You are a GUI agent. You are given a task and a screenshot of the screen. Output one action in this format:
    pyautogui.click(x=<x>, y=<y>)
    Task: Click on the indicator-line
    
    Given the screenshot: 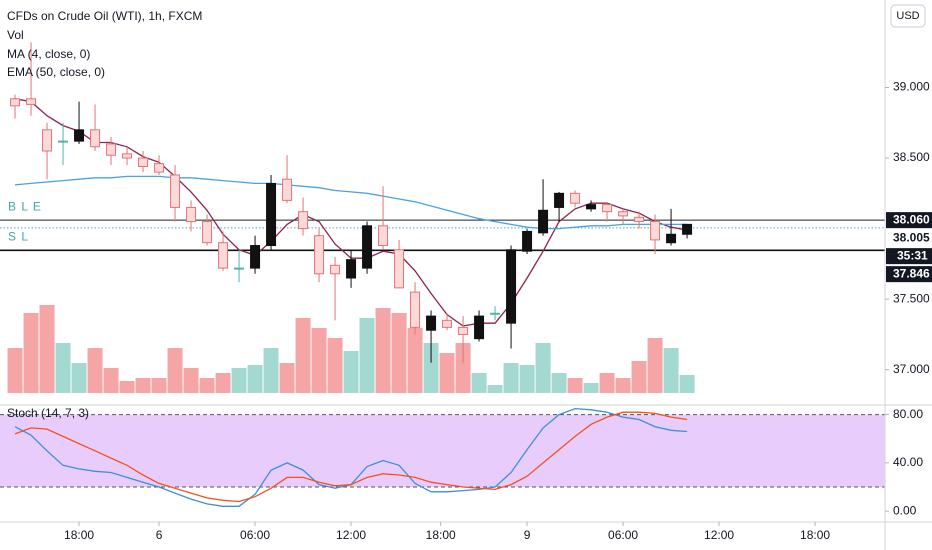 What is the action you would take?
    pyautogui.click(x=351, y=202)
    